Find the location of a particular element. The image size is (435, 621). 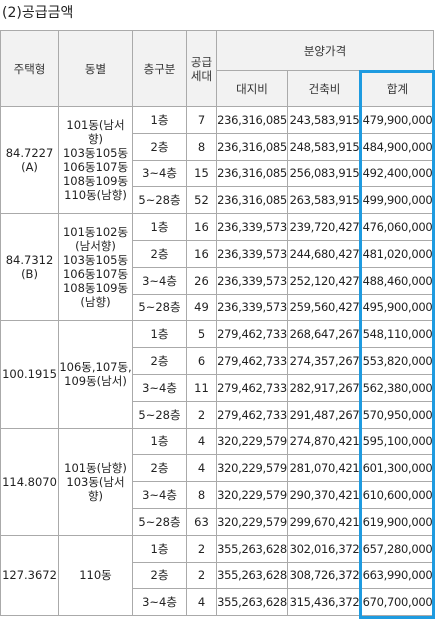

type-cell: 127.3672 is located at coordinates (29, 575).